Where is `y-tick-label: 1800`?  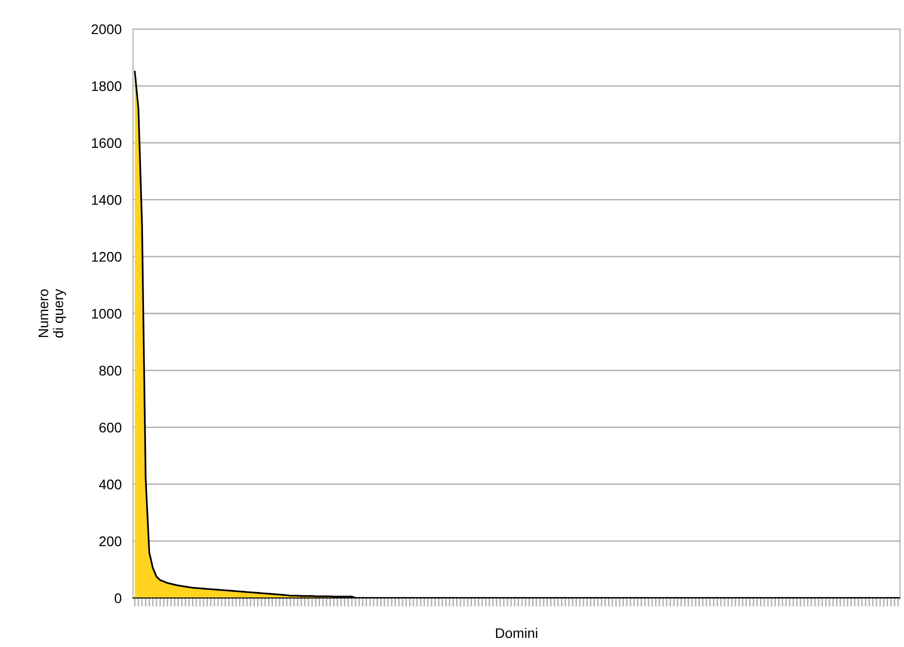
y-tick-label: 1800 is located at coordinates (107, 86).